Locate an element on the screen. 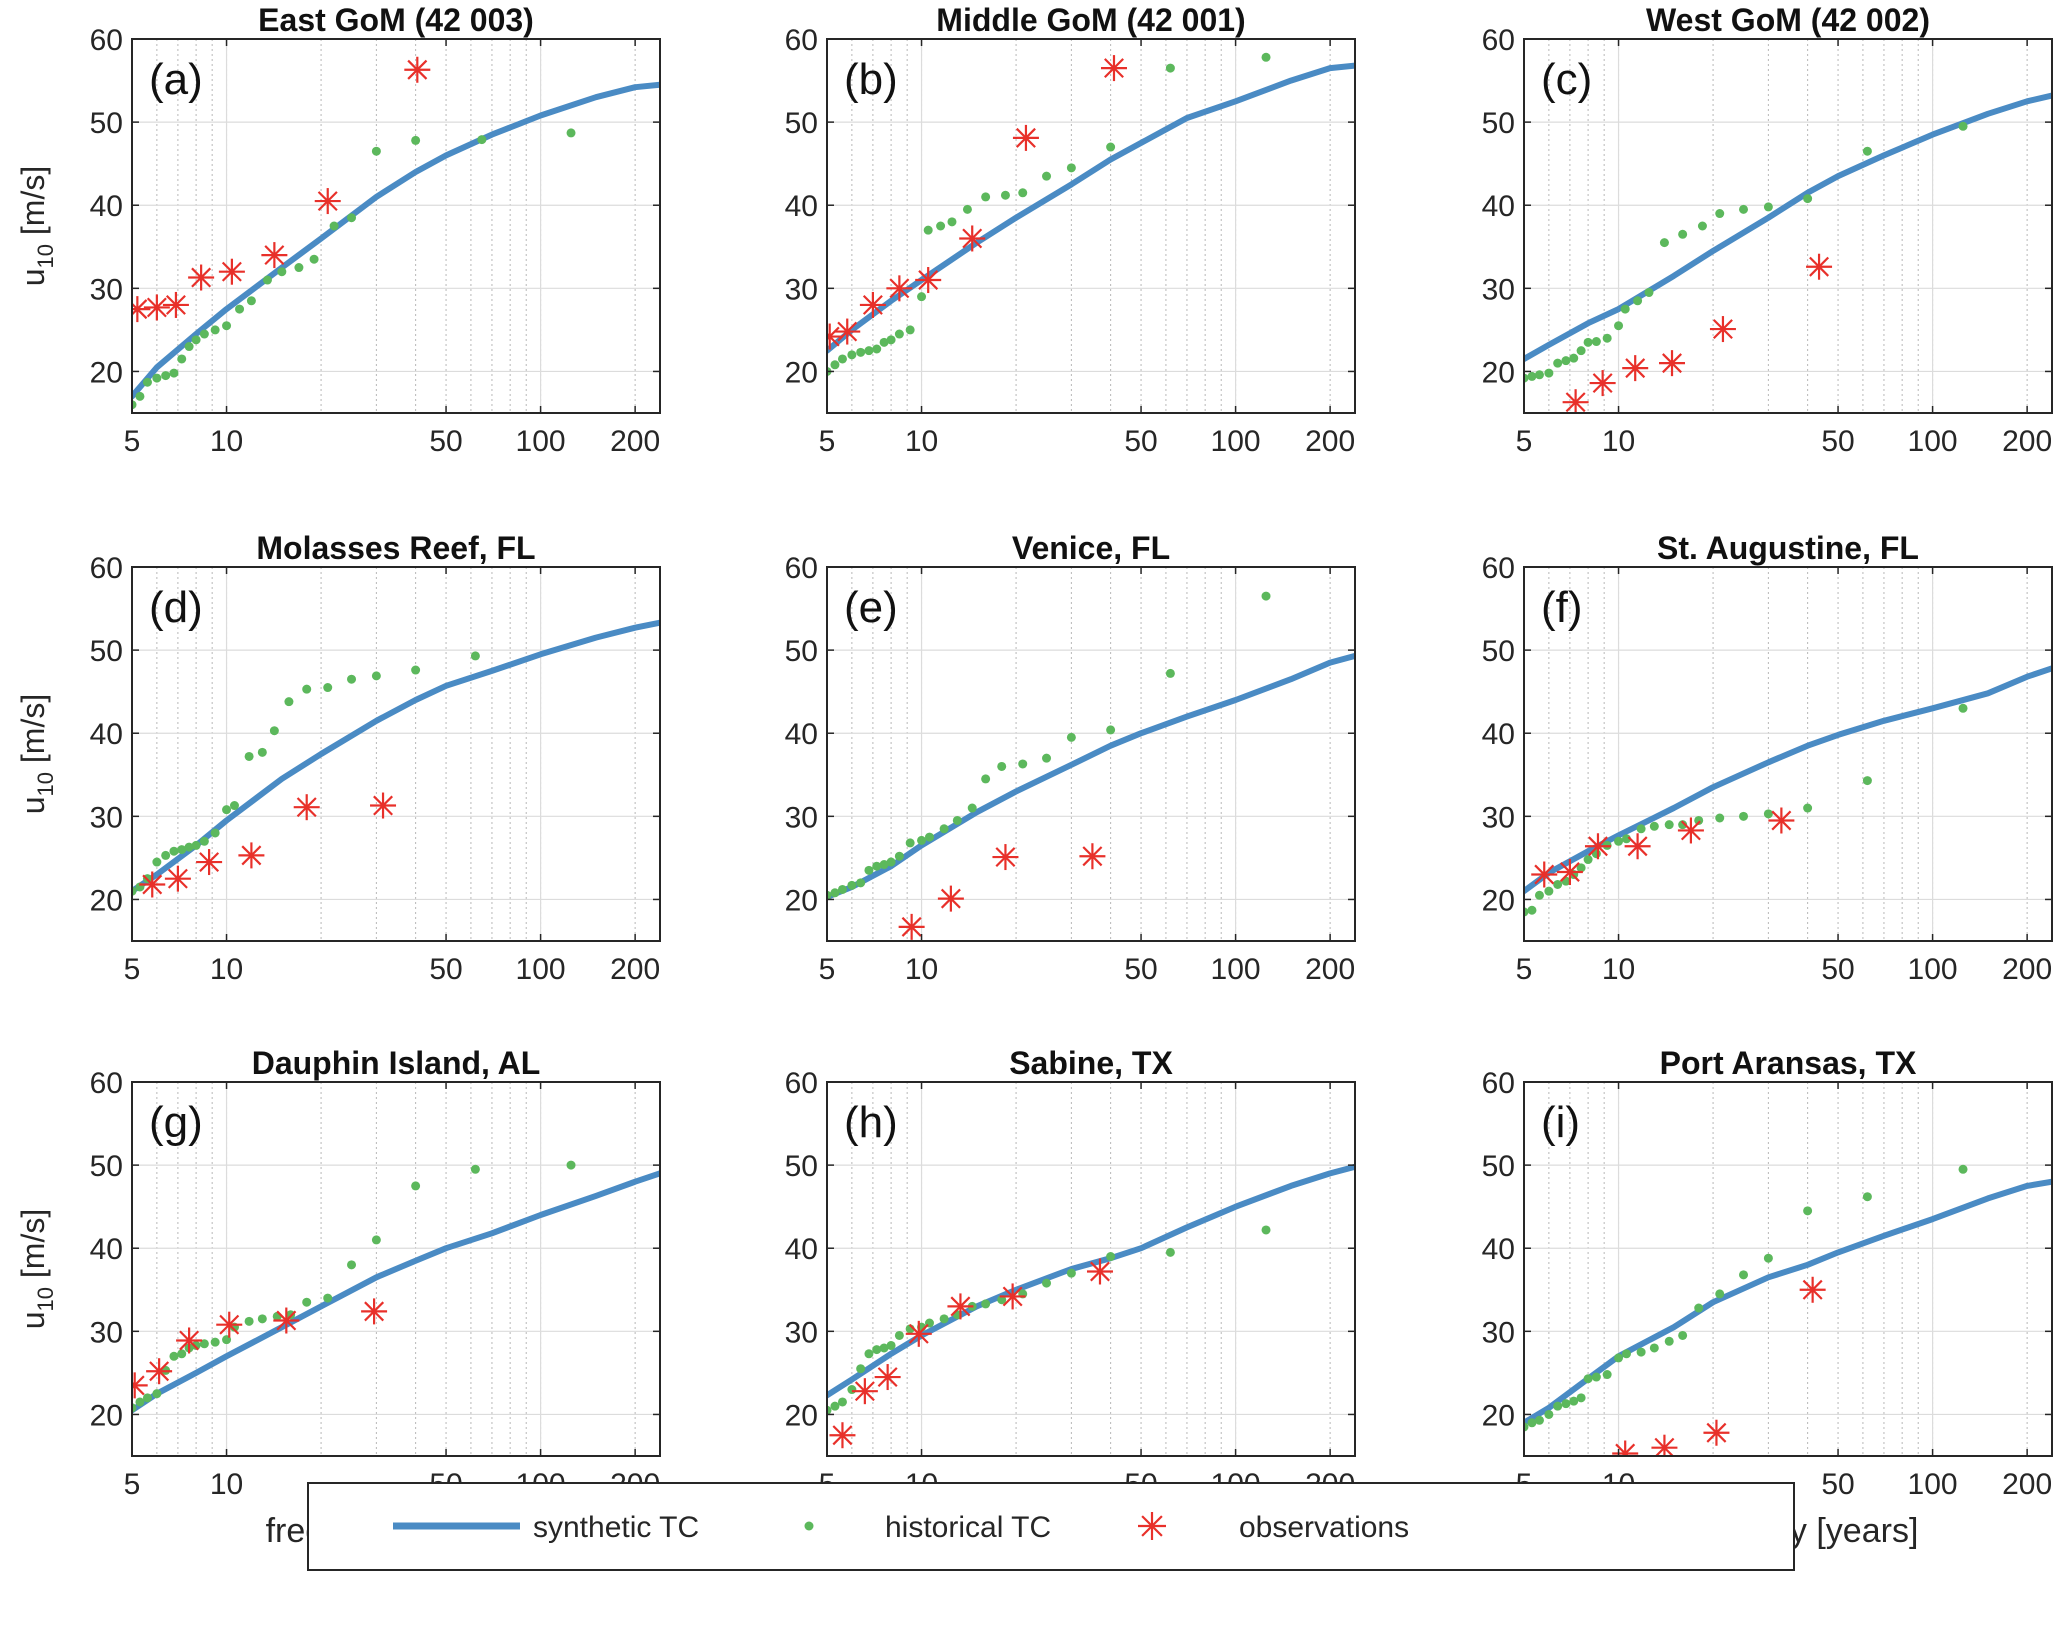 The image size is (2067, 1630). x-tick-label: 10 is located at coordinates (226, 441).